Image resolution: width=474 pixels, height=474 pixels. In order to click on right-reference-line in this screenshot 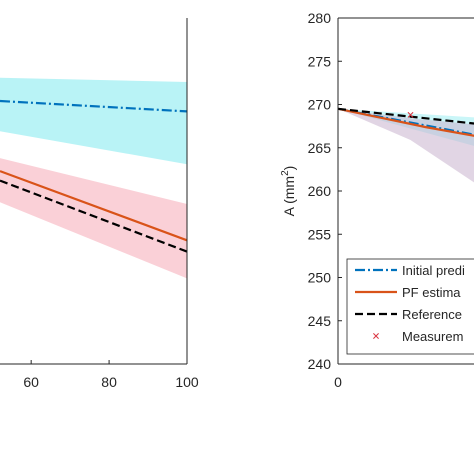, I will do `click(406, 116)`.